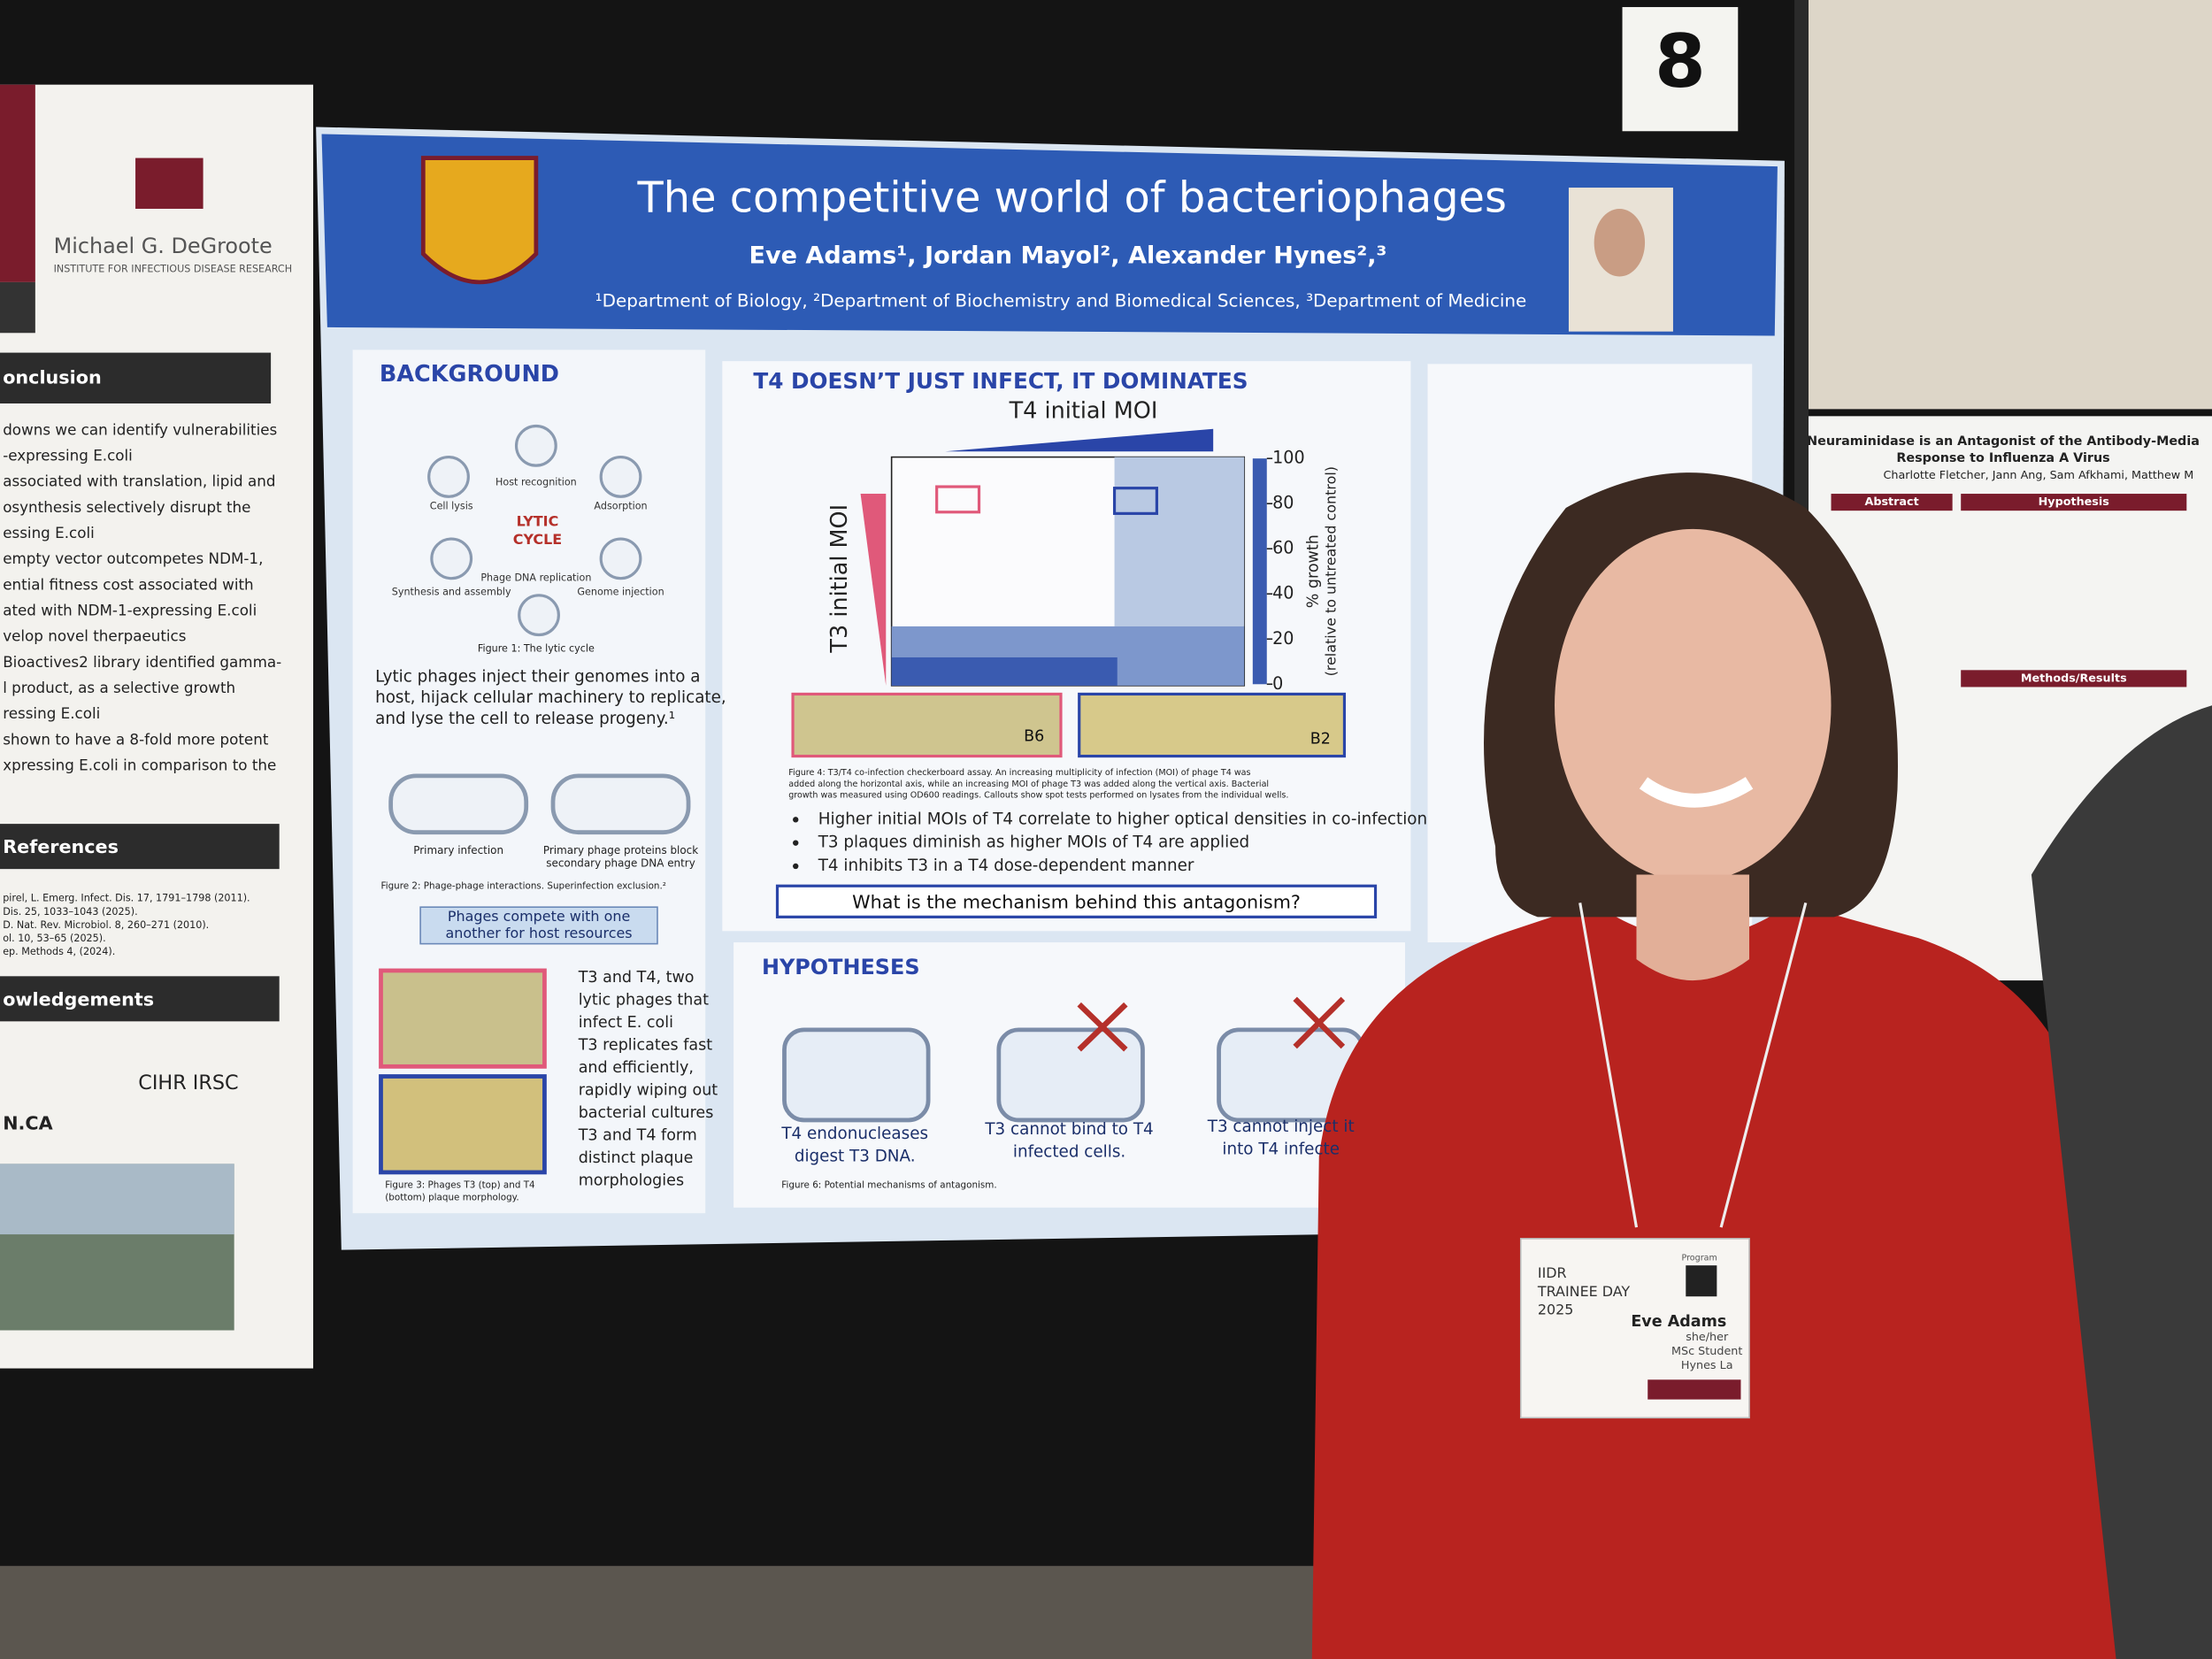  I want to click on conclusion-text: associated with translation, lipid and, so click(139, 481).